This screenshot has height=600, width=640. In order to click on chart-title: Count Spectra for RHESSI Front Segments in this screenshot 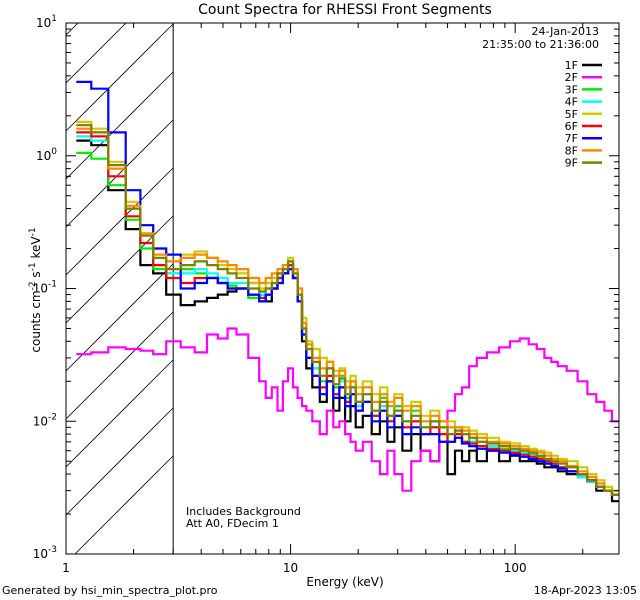, I will do `click(345, 10)`.